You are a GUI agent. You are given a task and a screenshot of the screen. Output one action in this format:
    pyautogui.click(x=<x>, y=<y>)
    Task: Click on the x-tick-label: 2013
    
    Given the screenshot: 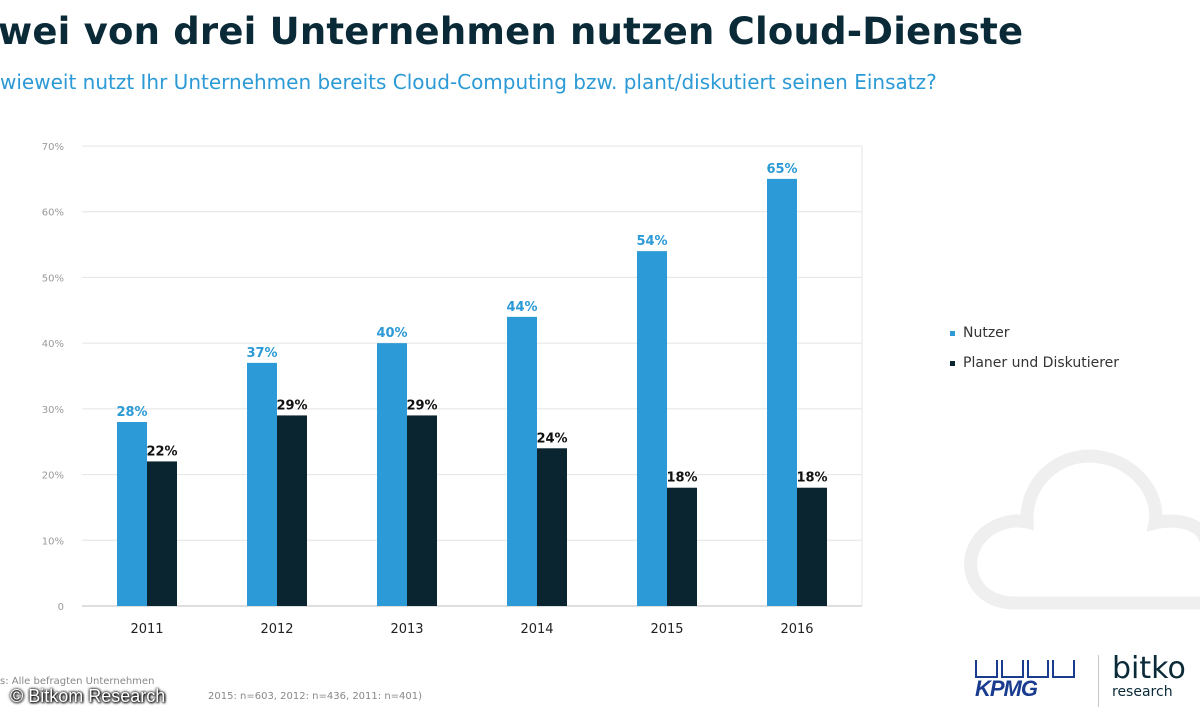 What is the action you would take?
    pyautogui.click(x=406, y=629)
    